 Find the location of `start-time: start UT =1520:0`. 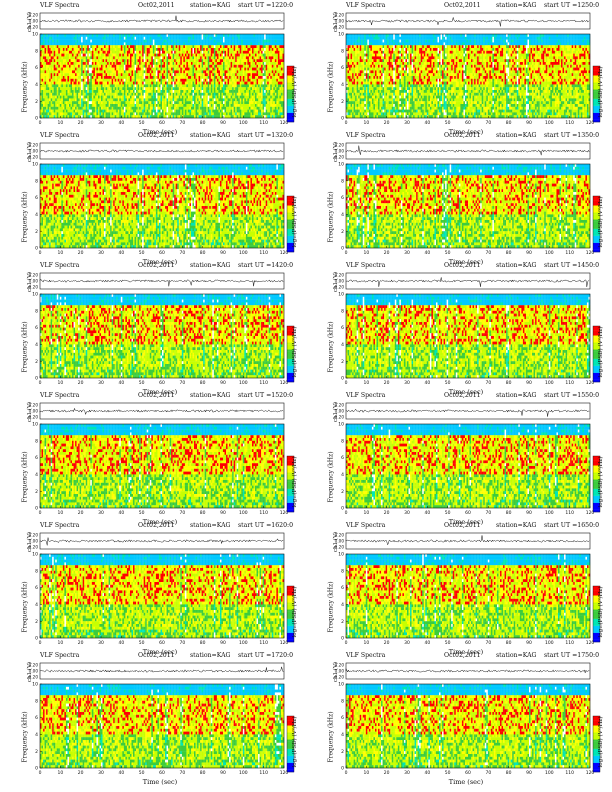

start-time: start UT =1520:0 is located at coordinates (265, 395).